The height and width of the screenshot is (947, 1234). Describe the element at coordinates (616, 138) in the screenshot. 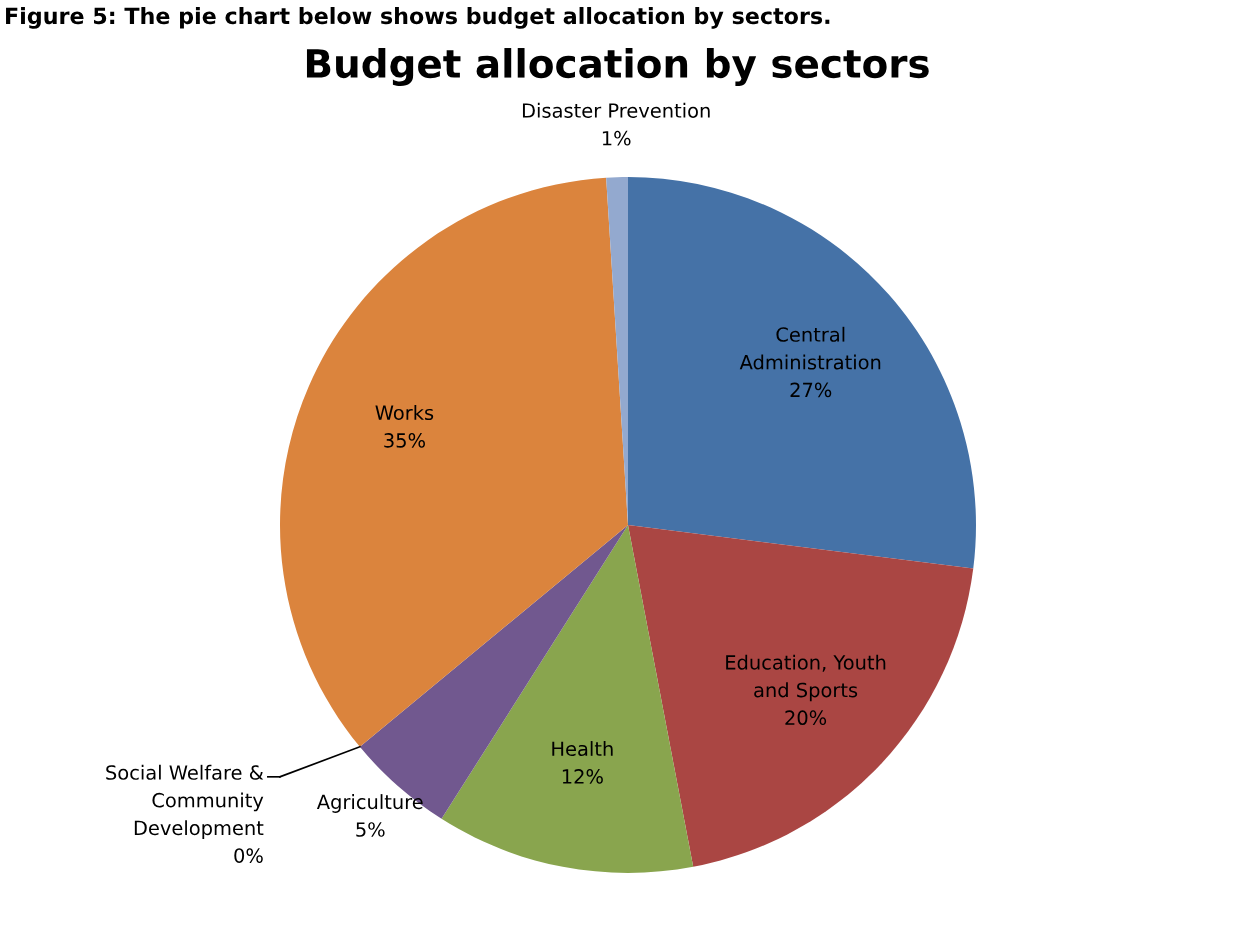

I see `data-label: 1%` at that location.